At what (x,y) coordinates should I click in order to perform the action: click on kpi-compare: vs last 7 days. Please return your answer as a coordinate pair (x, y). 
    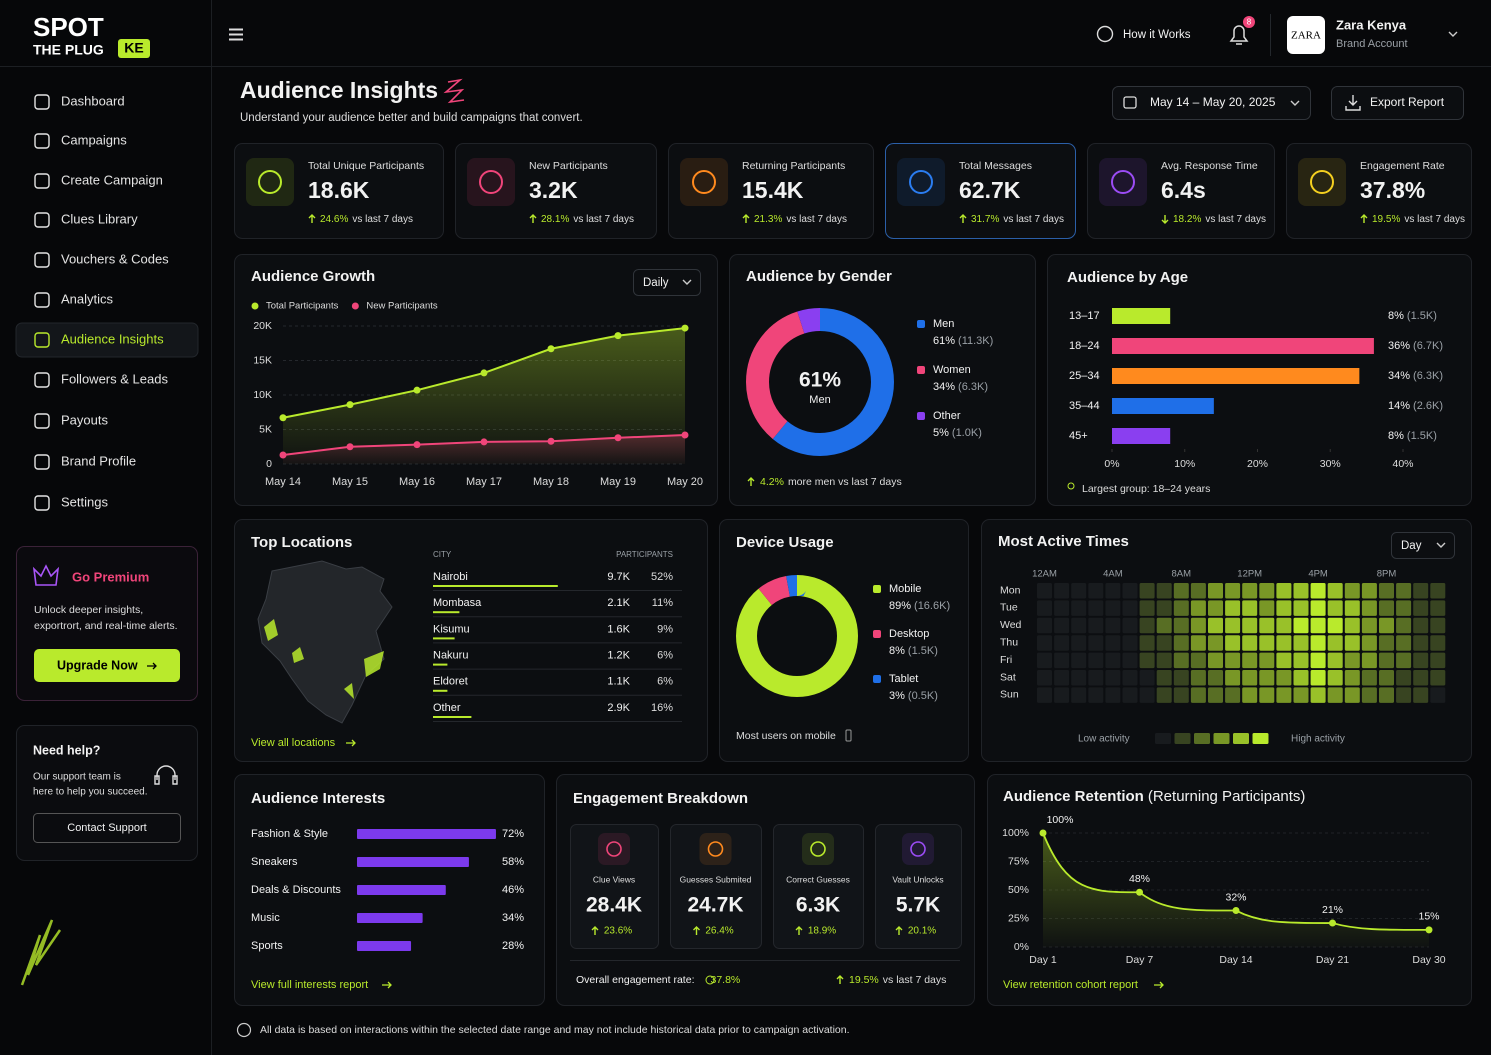
    Looking at the image, I should click on (816, 219).